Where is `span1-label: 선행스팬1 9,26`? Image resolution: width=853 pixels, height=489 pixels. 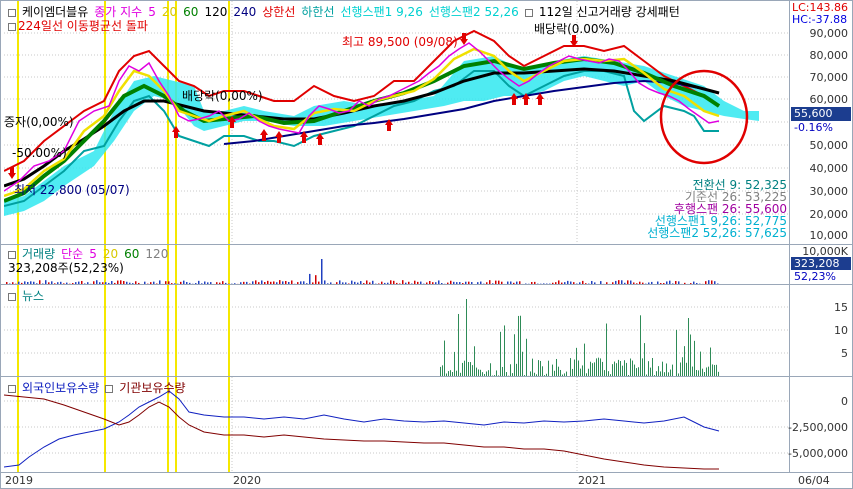 span1-label: 선행스팬1 9,26 is located at coordinates (381, 12).